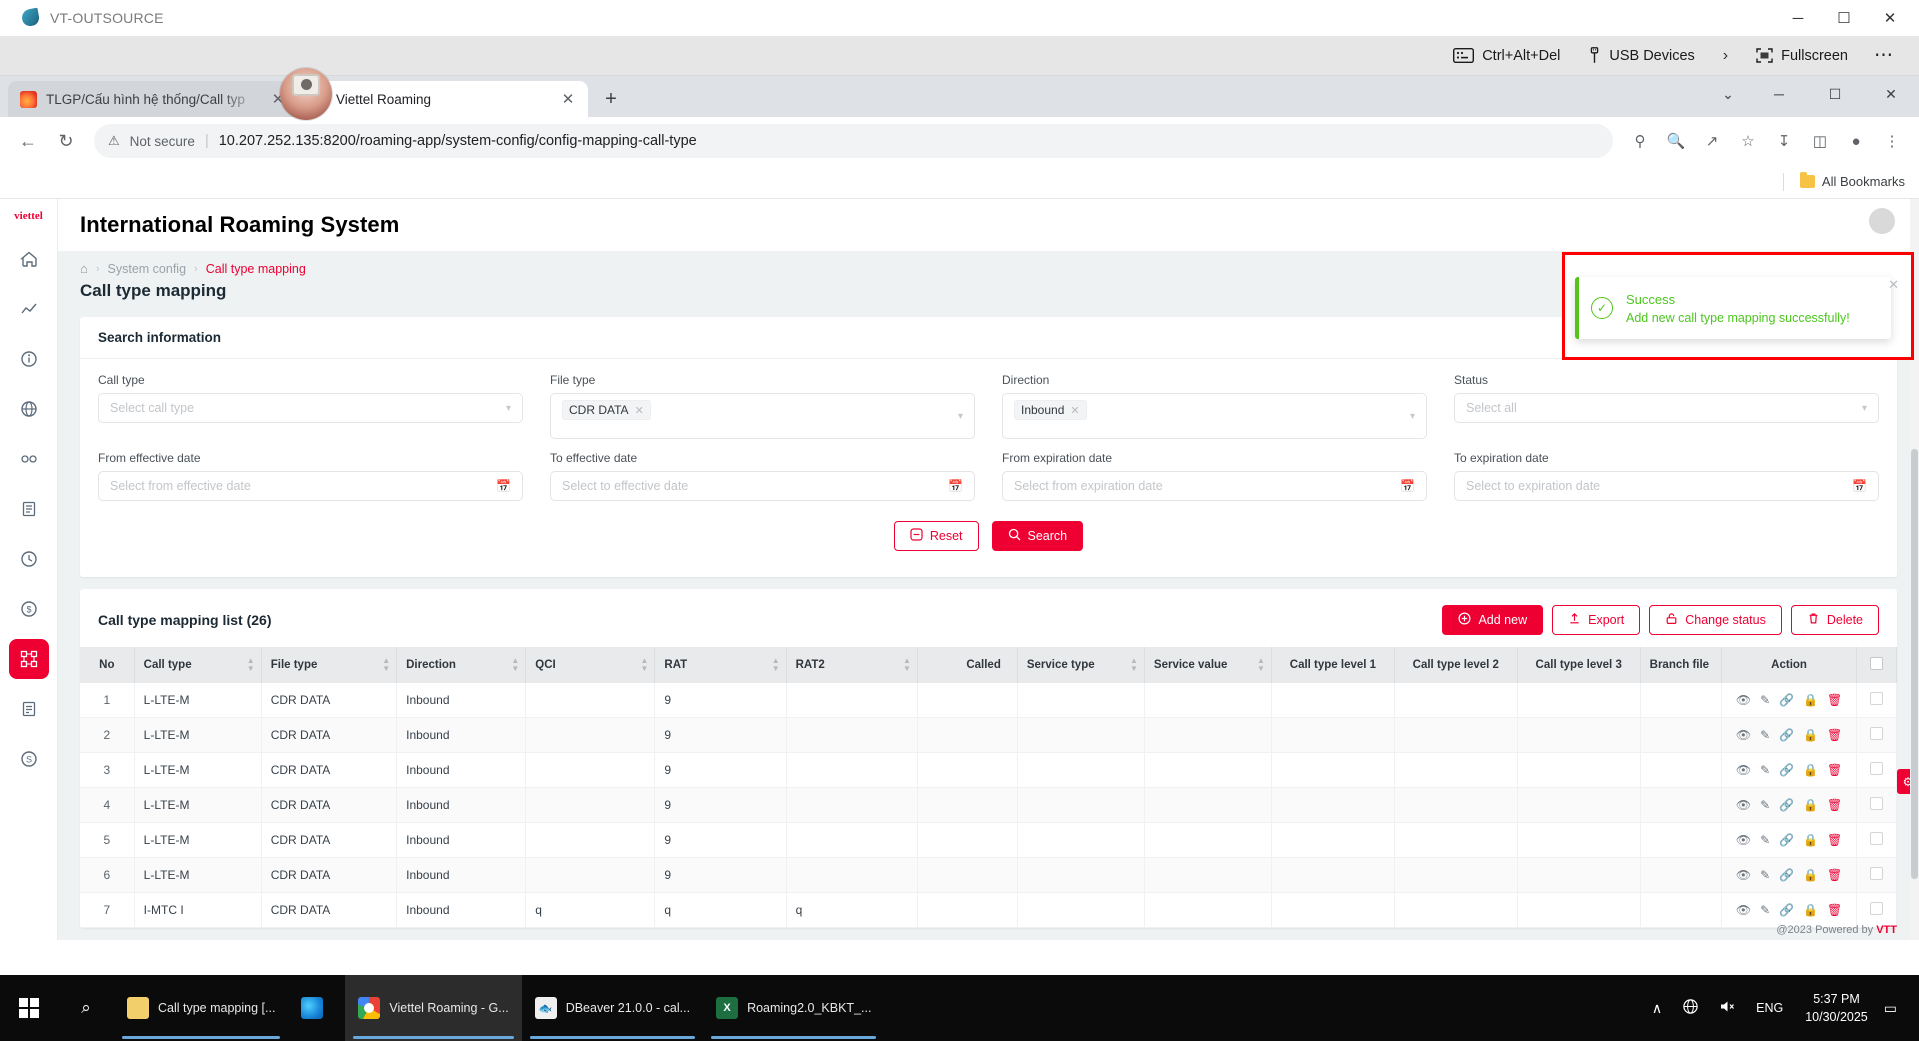 The height and width of the screenshot is (1041, 1919). I want to click on delete-button: Delete, so click(1834, 620).